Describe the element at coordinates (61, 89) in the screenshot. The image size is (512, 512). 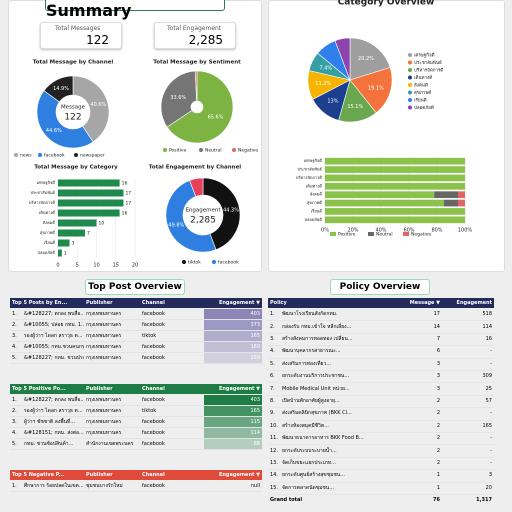
I see `slice-label: 14.9%` at that location.